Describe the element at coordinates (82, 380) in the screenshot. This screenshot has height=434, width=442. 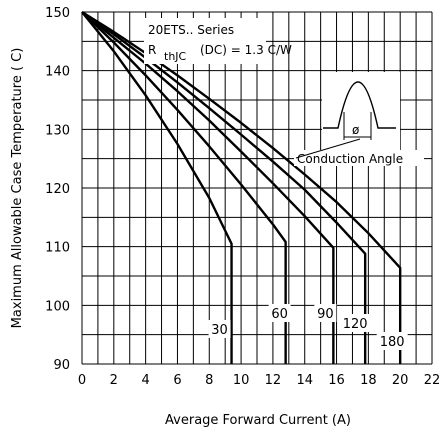
I see `x-tick-label: 0` at that location.